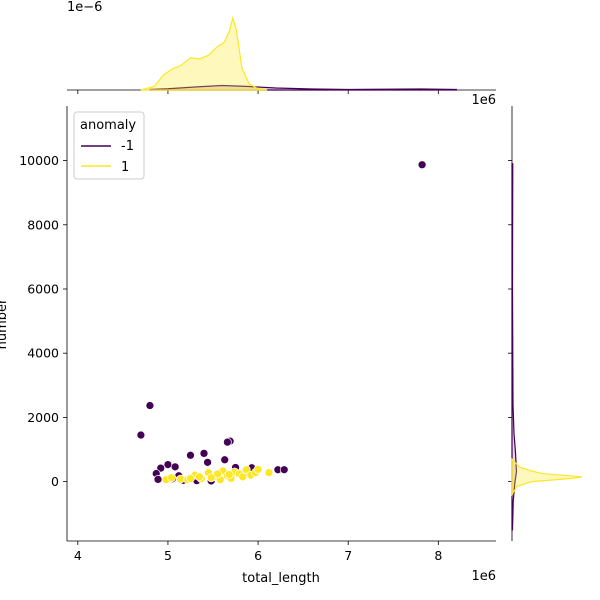 This screenshot has height=600, width=600. What do you see at coordinates (258, 555) in the screenshot?
I see `x-tick-label: 6` at bounding box center [258, 555].